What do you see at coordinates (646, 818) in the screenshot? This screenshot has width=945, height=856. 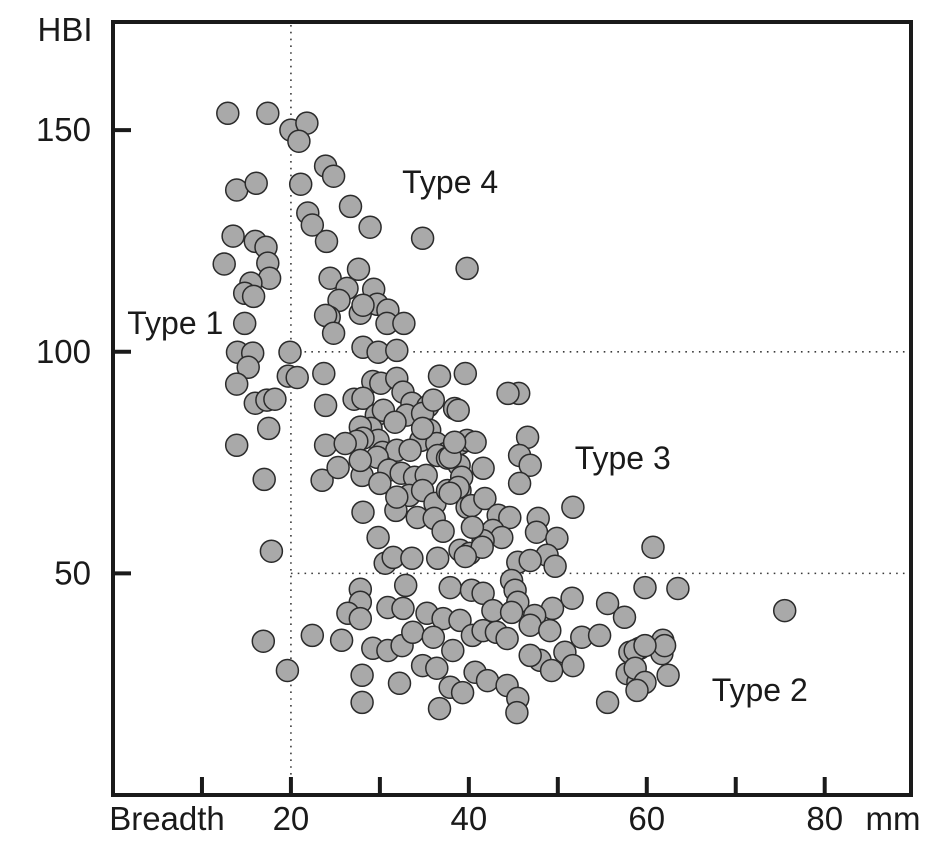 I see `x-tick-label: 60` at bounding box center [646, 818].